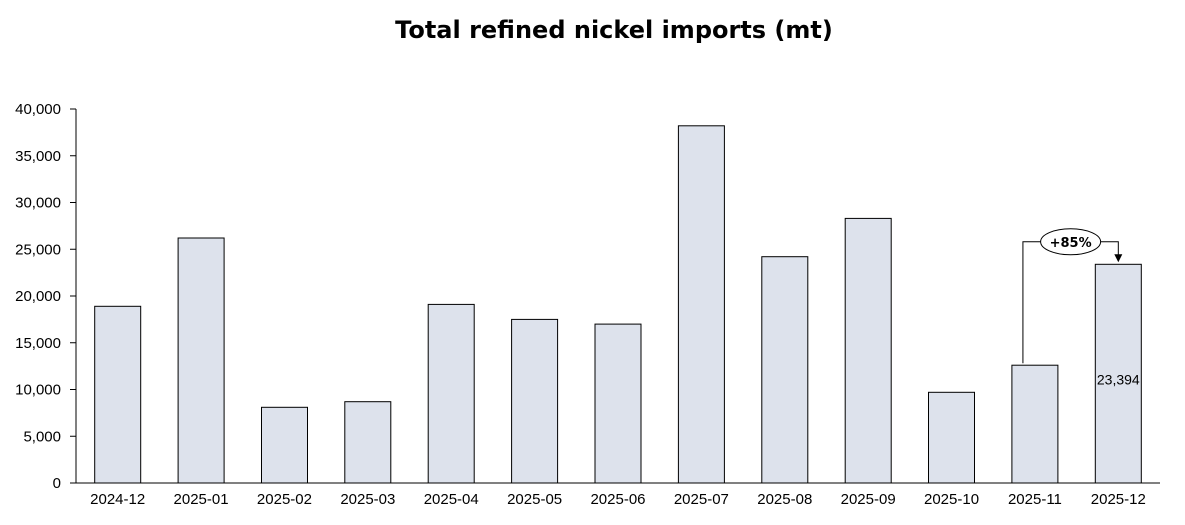 Image resolution: width=1185 pixels, height=525 pixels. What do you see at coordinates (201, 499) in the screenshot?
I see `x-tick-label: 2025-01` at bounding box center [201, 499].